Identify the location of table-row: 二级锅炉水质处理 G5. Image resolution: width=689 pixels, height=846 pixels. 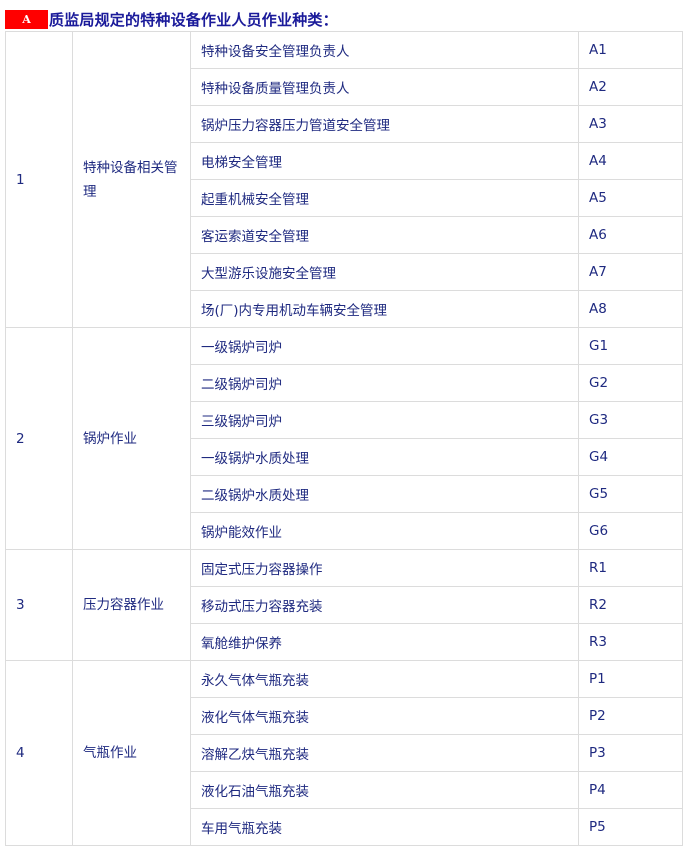
(344, 494).